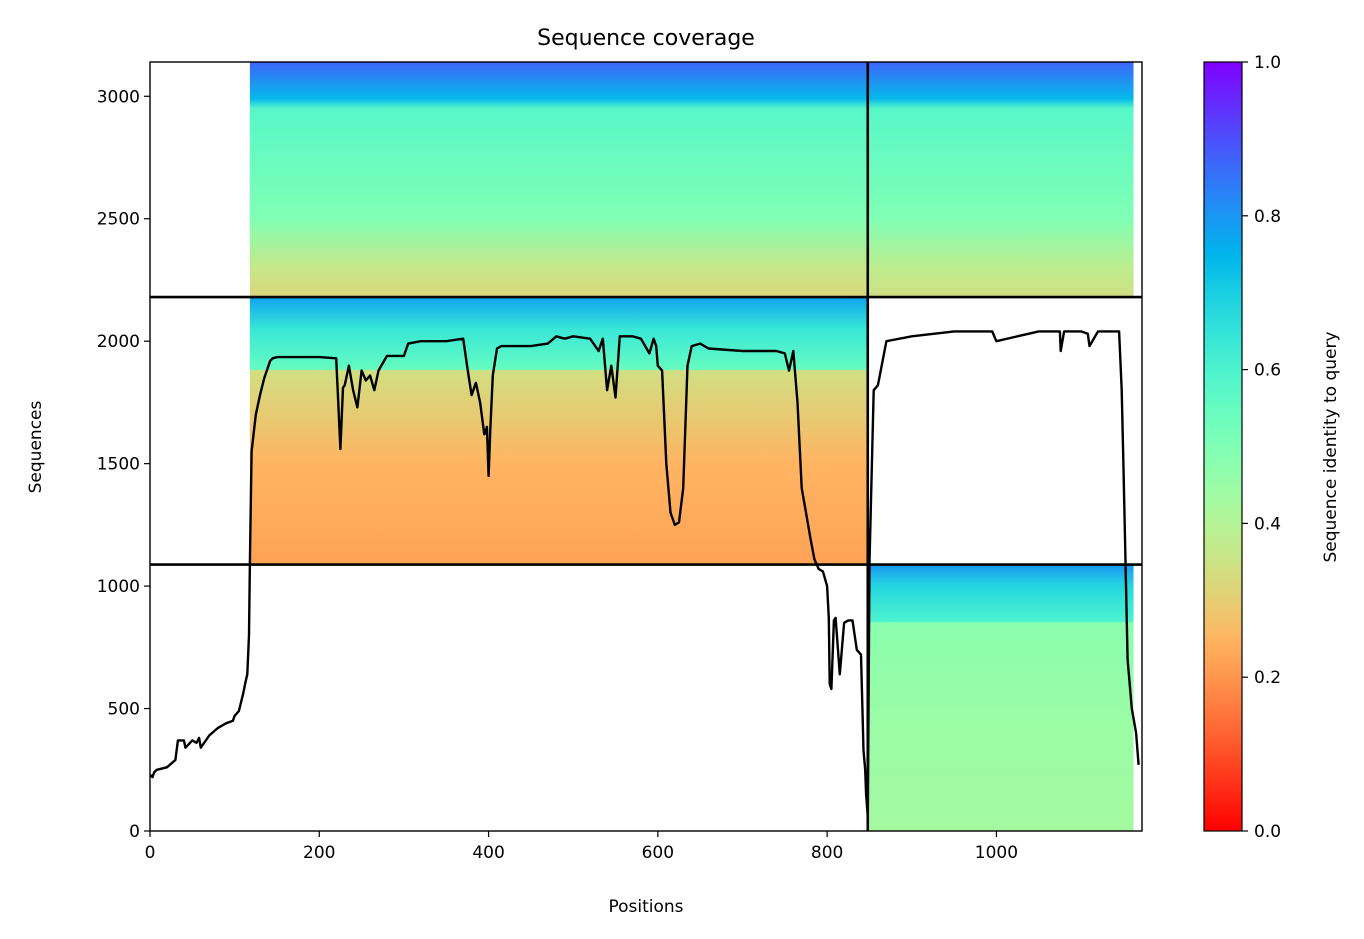  What do you see at coordinates (1267, 832) in the screenshot?
I see `colorbar-tick-label: 0.0` at bounding box center [1267, 832].